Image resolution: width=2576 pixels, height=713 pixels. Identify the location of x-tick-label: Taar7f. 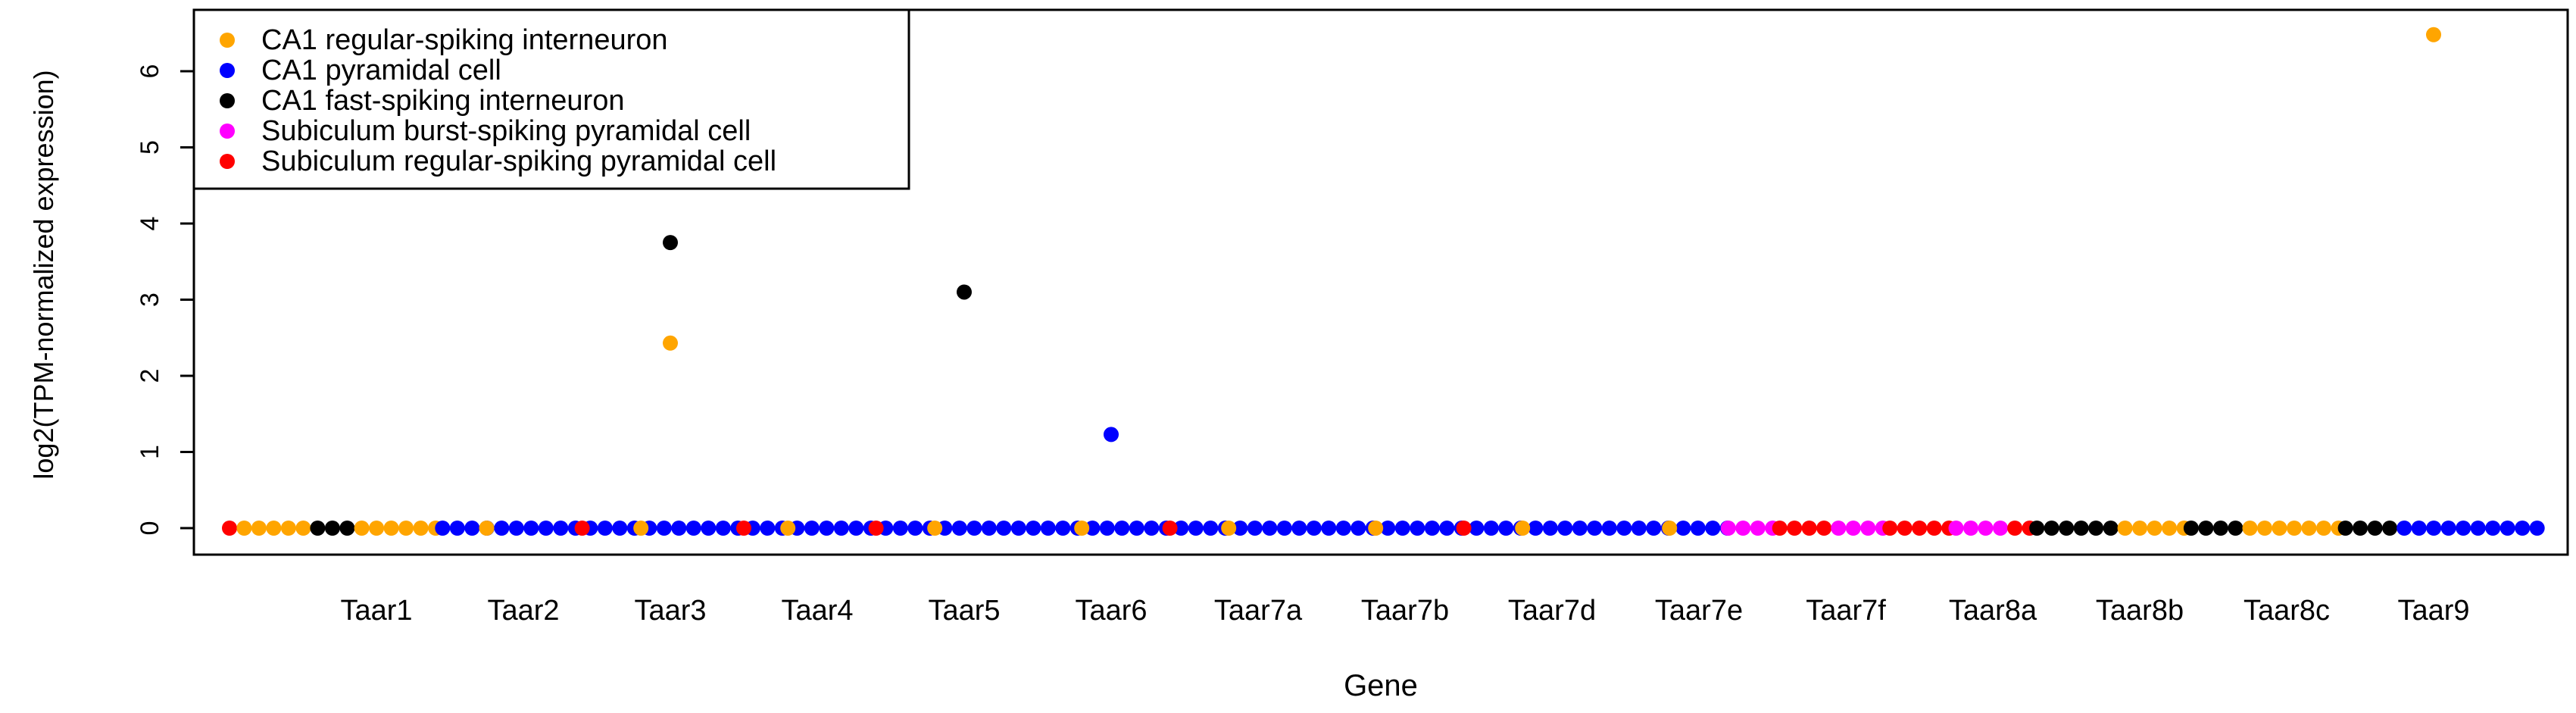
(1846, 611).